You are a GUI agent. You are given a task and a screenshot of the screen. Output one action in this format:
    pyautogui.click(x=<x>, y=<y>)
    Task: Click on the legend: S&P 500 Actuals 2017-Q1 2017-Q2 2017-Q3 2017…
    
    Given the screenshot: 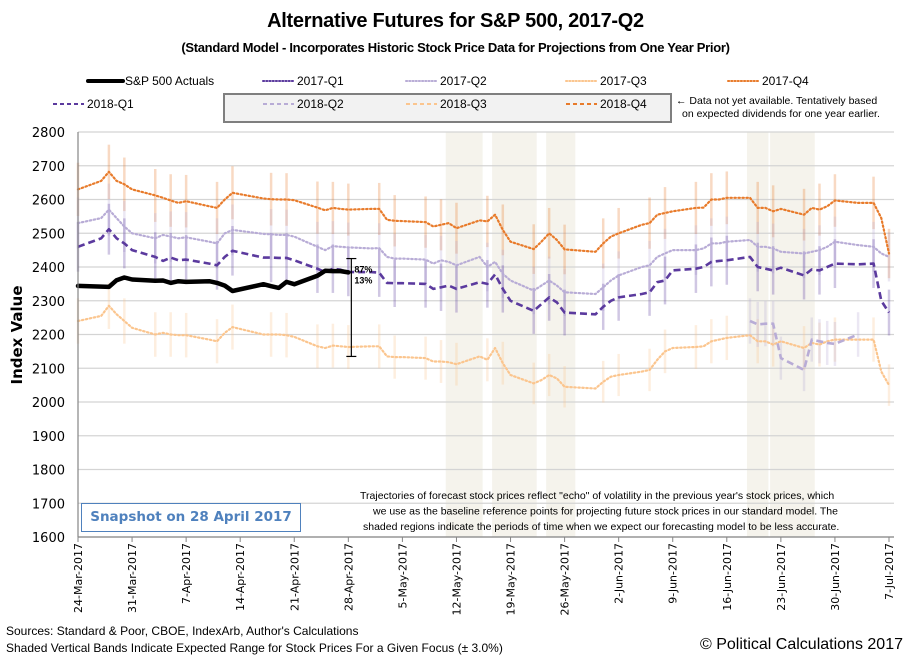 What is the action you would take?
    pyautogui.click(x=466, y=98)
    